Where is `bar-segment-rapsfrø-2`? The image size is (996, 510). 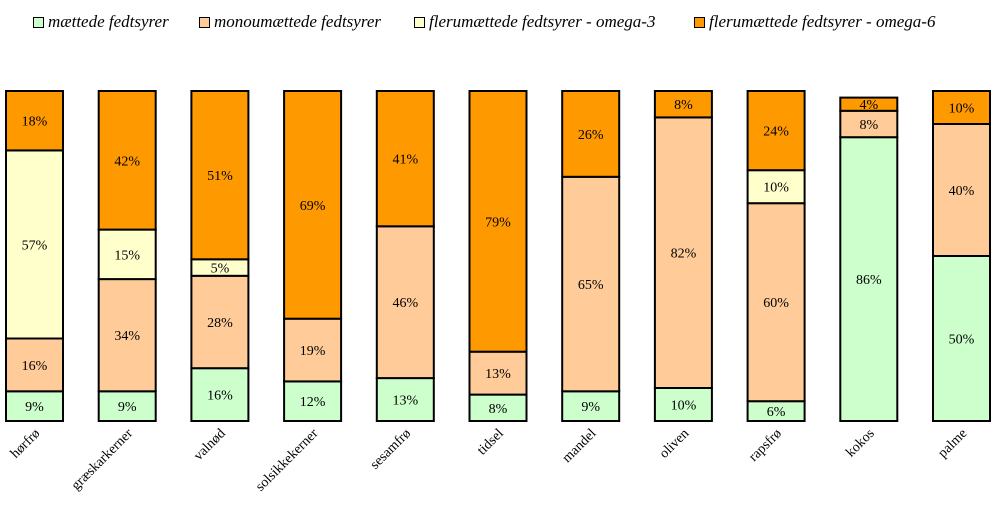
bar-segment-rapsfrø-2 is located at coordinates (776, 187).